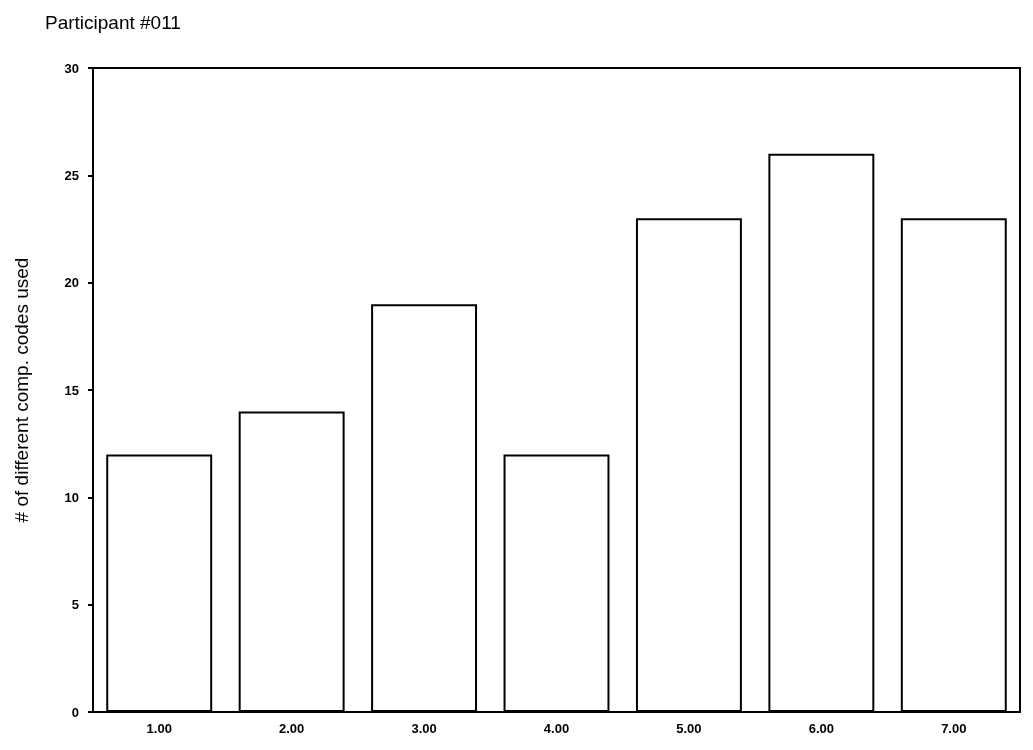 This screenshot has width=1033, height=750. Describe the element at coordinates (291, 728) in the screenshot. I see `x-tick-label: 2.00` at that location.